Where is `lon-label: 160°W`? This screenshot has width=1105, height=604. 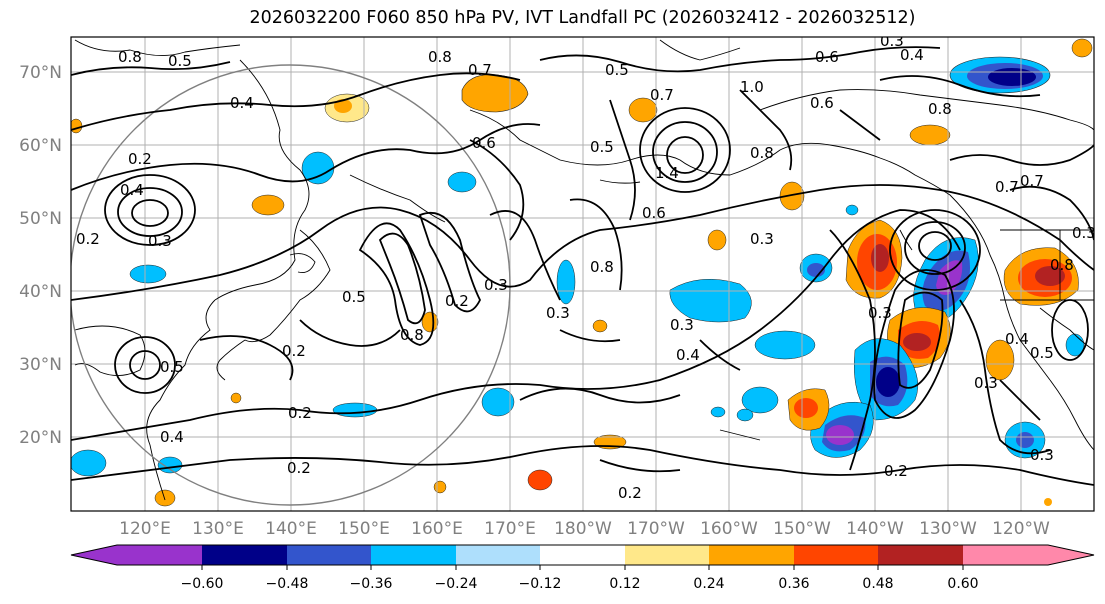 lon-label: 160°W is located at coordinates (729, 529).